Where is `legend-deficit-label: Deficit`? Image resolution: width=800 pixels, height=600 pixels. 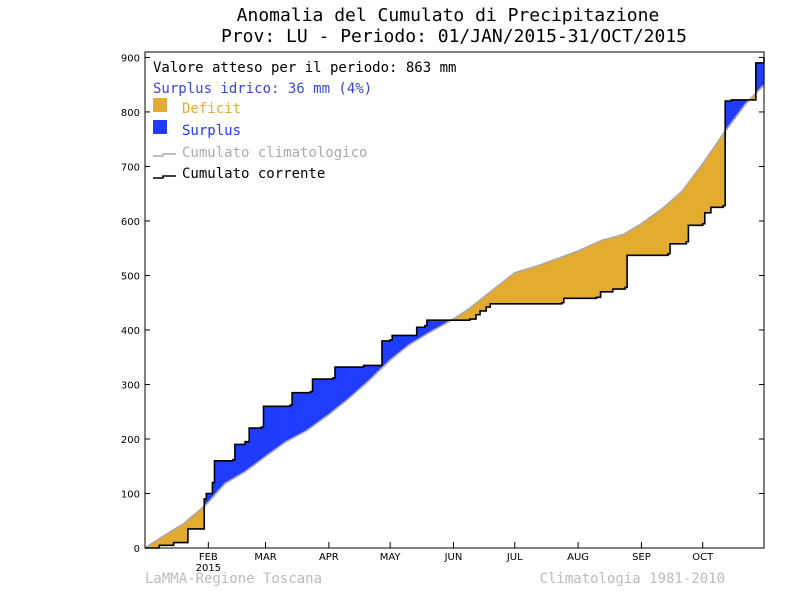 legend-deficit-label: Deficit is located at coordinates (211, 109).